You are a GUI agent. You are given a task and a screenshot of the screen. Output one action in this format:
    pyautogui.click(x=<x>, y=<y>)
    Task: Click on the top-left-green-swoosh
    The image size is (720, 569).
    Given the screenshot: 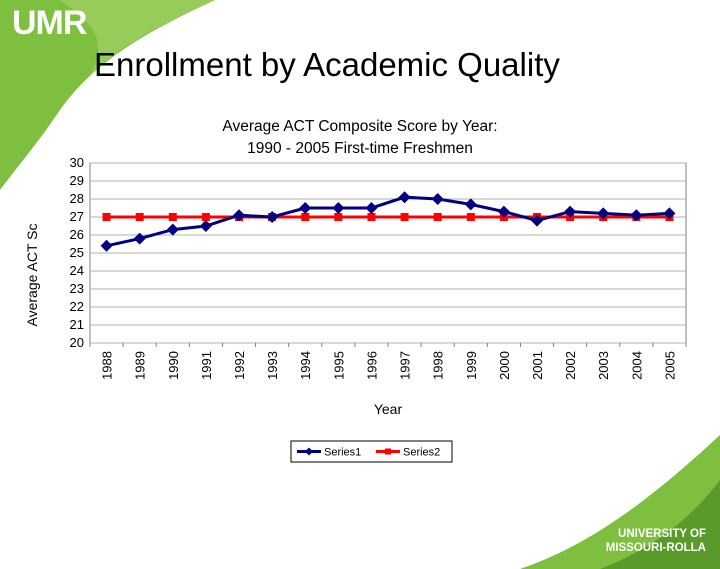 What is the action you would take?
    pyautogui.click(x=107, y=95)
    